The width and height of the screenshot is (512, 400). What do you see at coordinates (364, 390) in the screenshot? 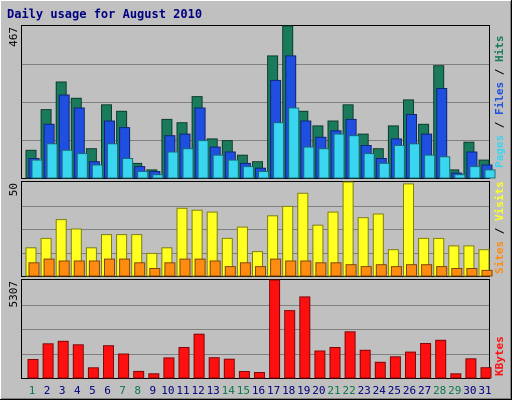
I see `x-tick-label: 23` at bounding box center [364, 390].